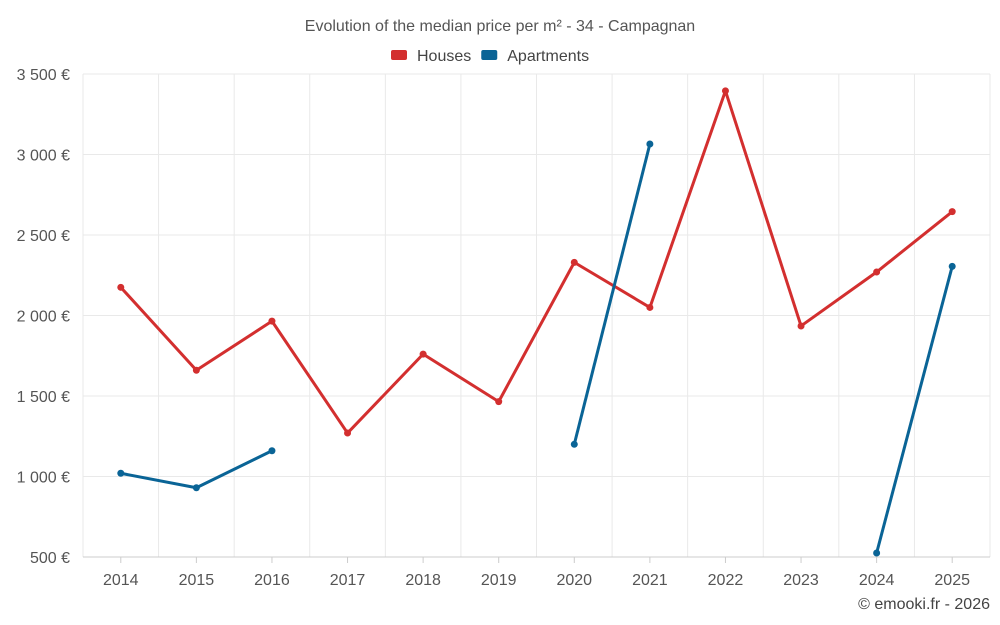 Image resolution: width=1000 pixels, height=625 pixels. What do you see at coordinates (43, 397) in the screenshot?
I see `y-tick-label: 1 500 €` at bounding box center [43, 397].